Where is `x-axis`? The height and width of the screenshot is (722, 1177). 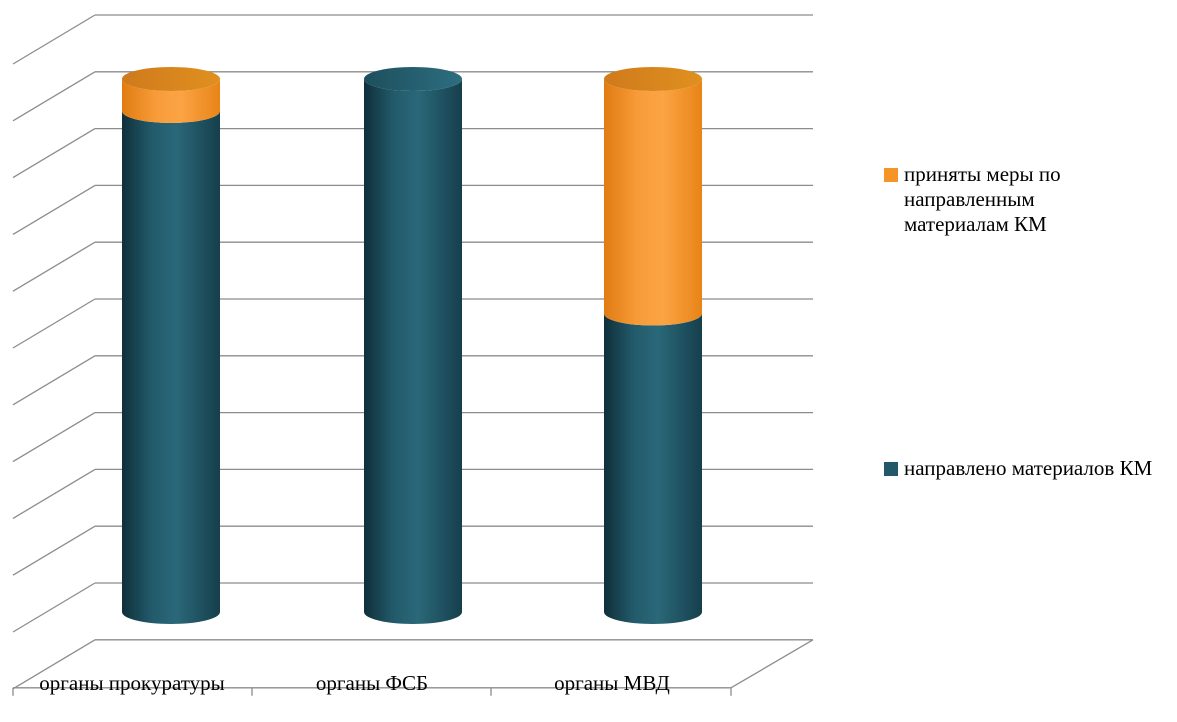
x-axis is located at coordinates (372, 691).